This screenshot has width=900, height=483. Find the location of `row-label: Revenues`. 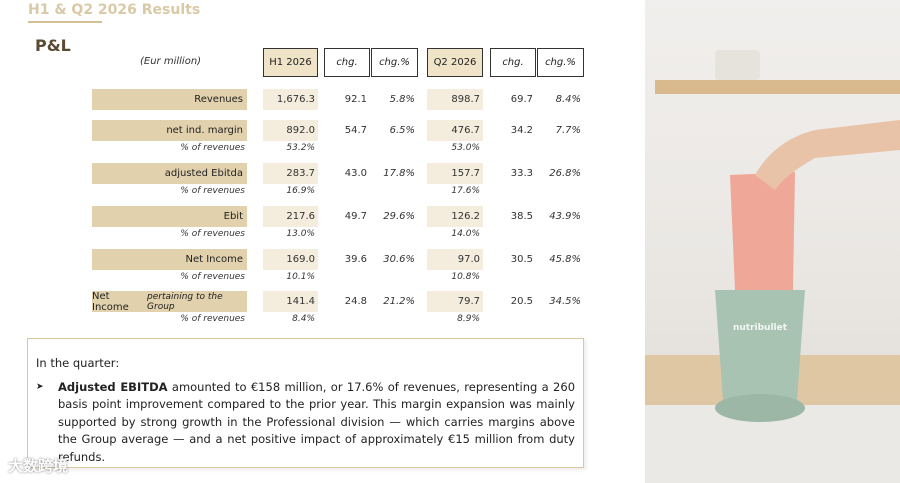

row-label: Revenues is located at coordinates (169, 99).